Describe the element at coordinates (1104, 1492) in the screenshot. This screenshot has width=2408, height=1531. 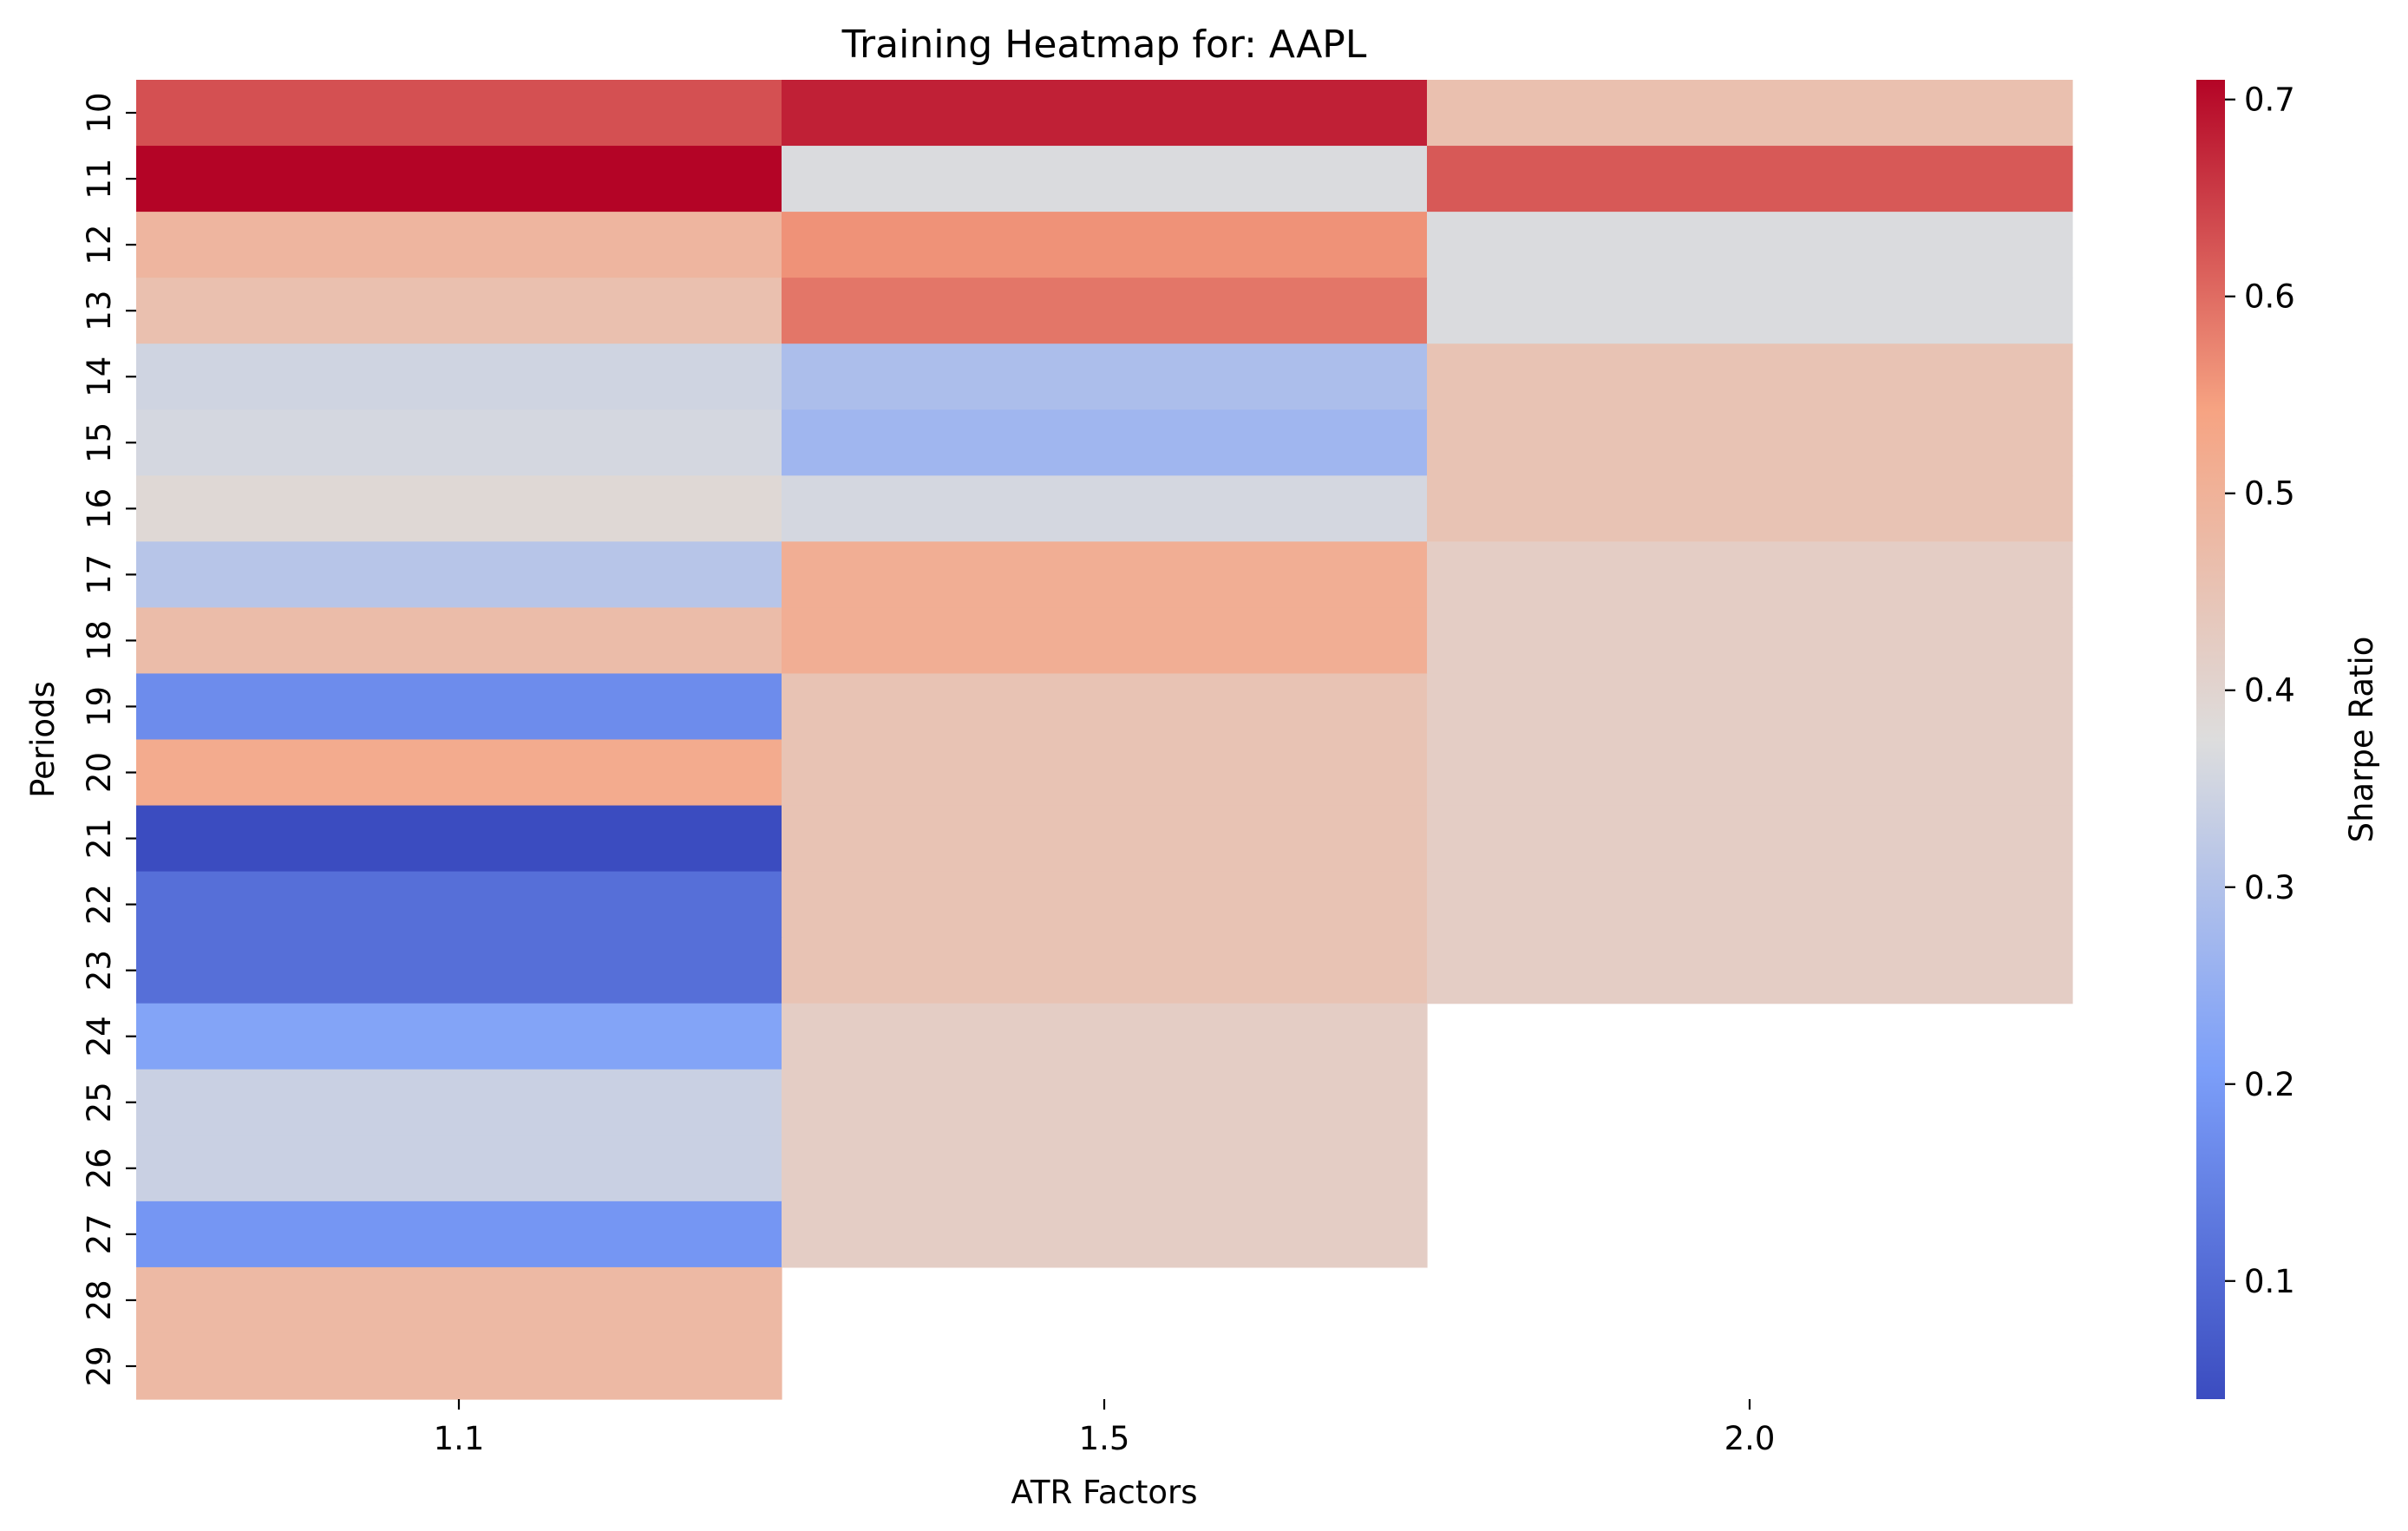
I see `x-axis-label: ATR Factors` at that location.